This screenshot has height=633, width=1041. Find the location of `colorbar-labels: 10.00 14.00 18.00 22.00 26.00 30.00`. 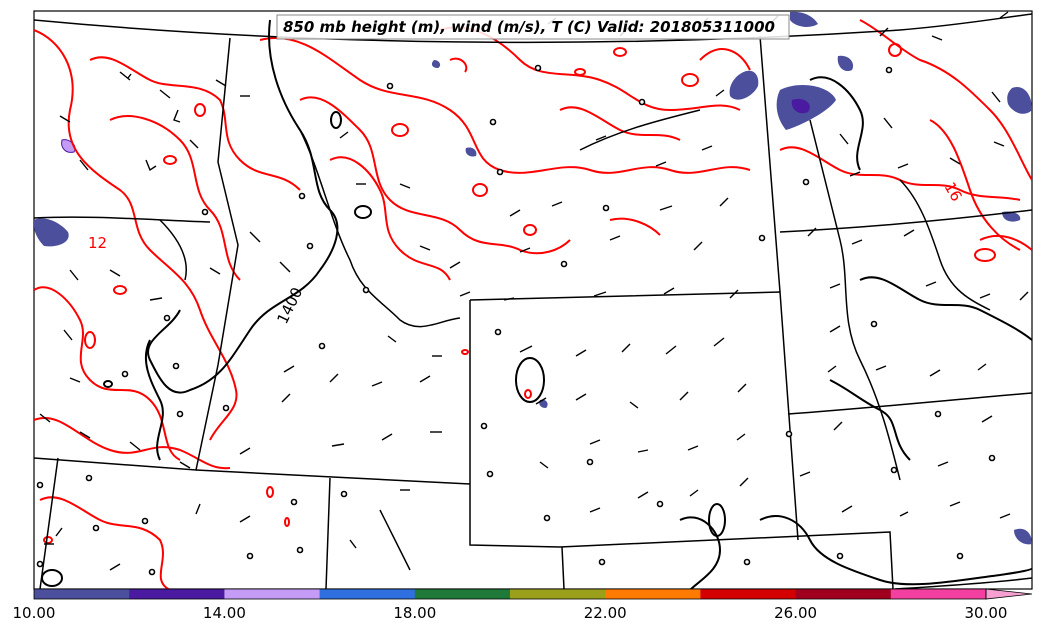

colorbar-labels: 10.00 14.00 18.00 22.00 26.00 30.00 is located at coordinates (510, 613).